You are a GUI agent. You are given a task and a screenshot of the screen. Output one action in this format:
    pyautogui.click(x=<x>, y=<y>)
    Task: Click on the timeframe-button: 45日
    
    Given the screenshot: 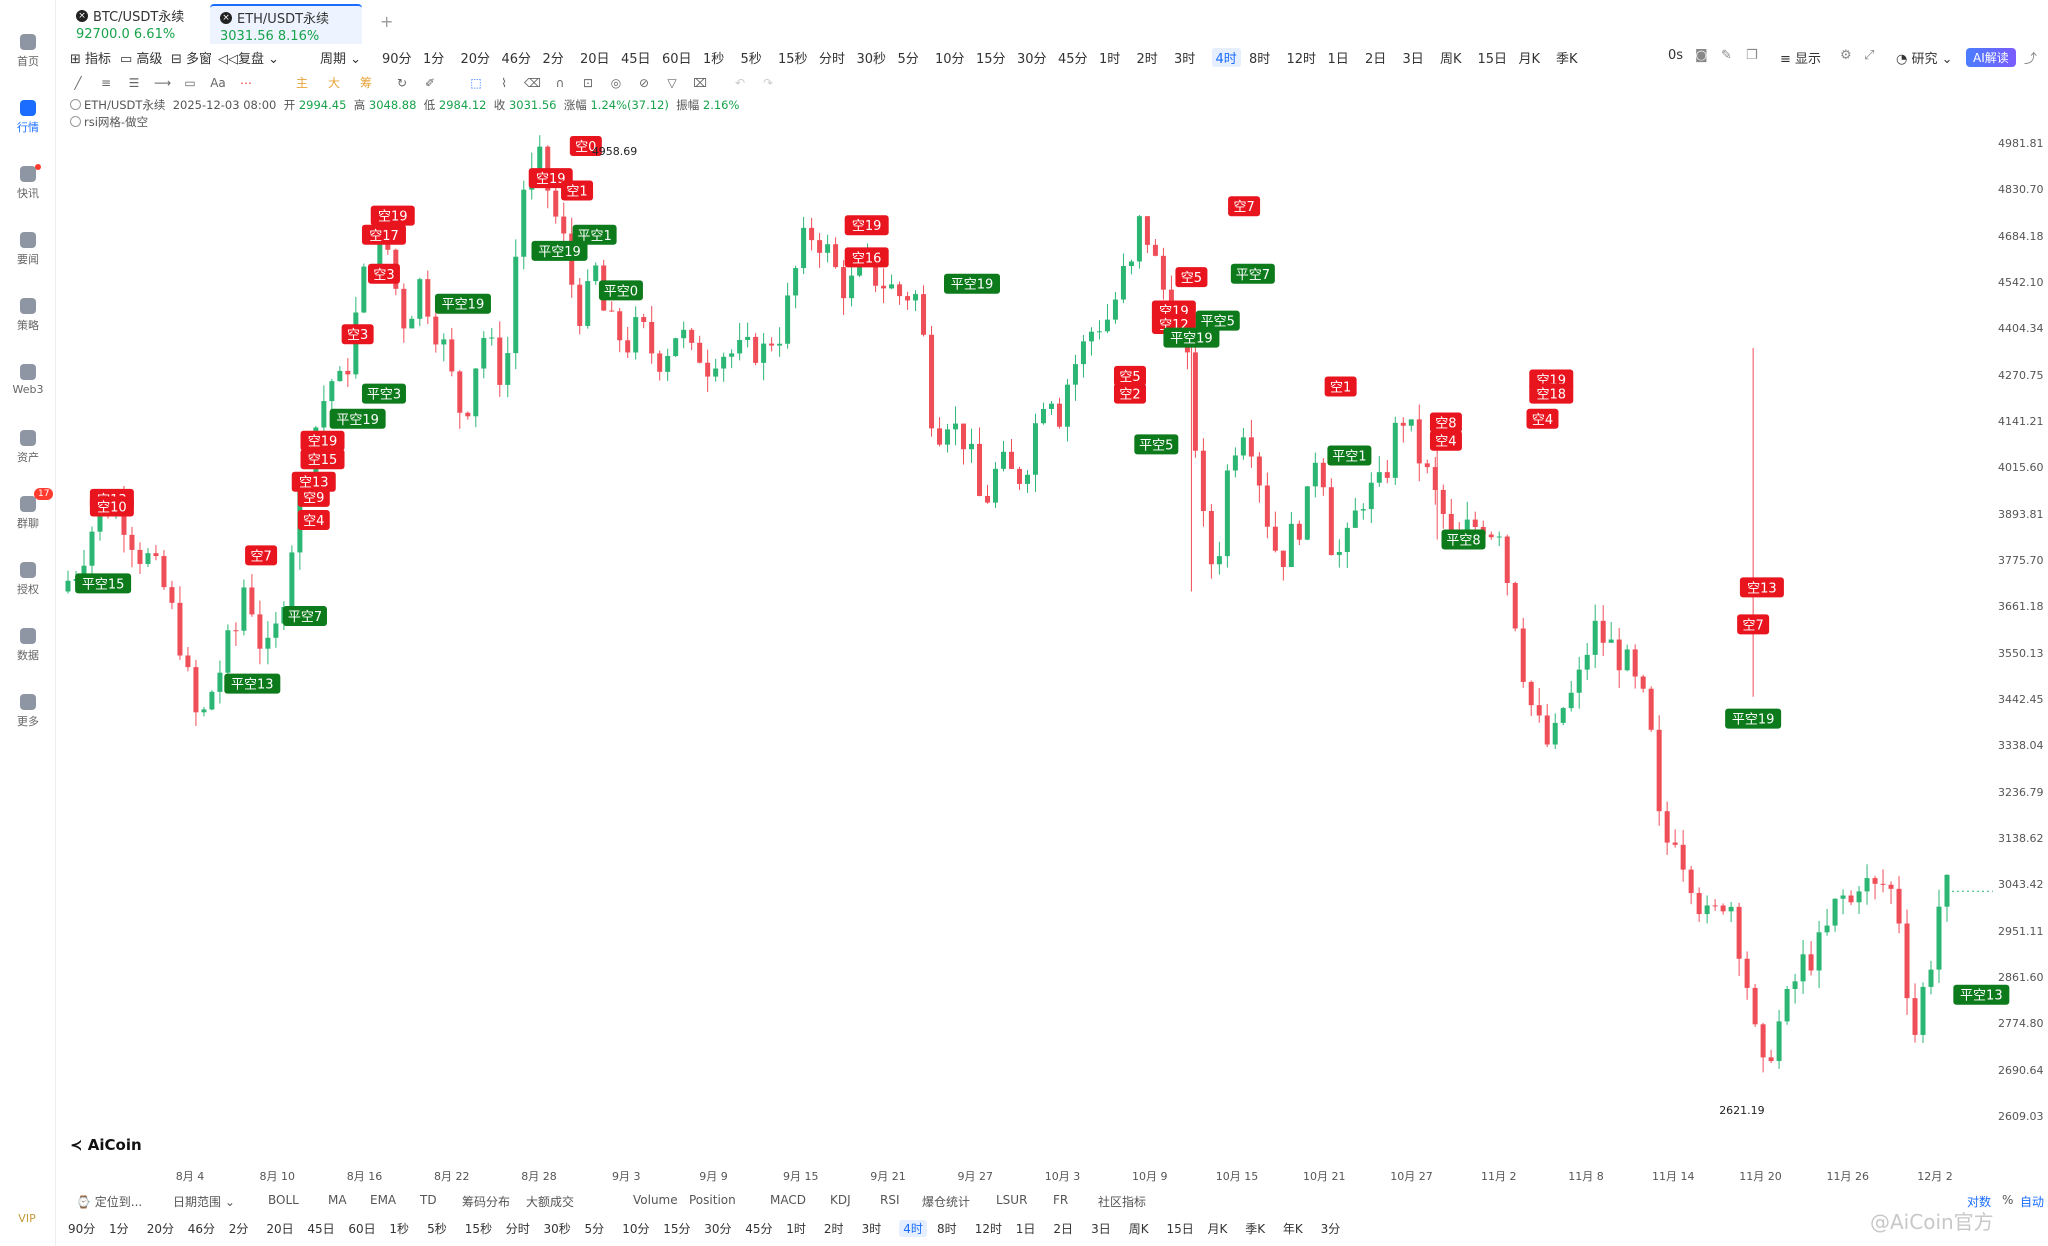 What is the action you would take?
    pyautogui.click(x=636, y=59)
    